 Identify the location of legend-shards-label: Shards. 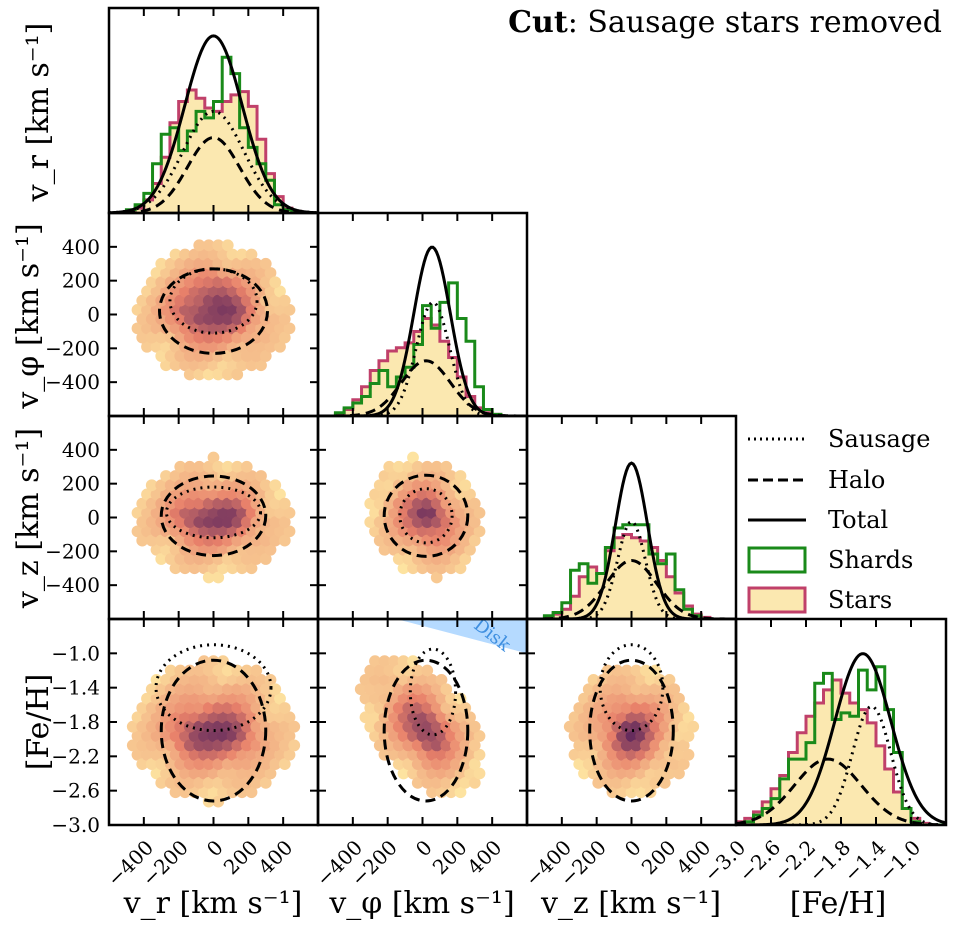
(870, 560).